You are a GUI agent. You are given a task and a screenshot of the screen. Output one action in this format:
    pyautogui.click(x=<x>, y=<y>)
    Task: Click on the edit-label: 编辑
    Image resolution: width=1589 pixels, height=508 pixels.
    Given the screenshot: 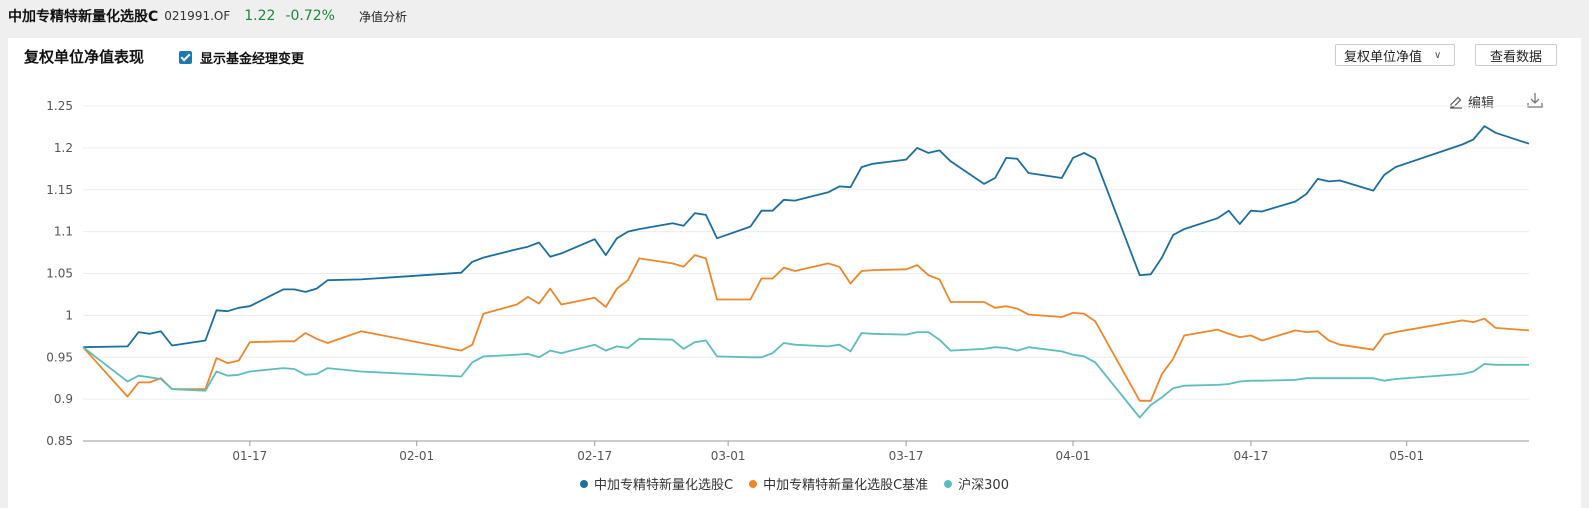 What is the action you would take?
    pyautogui.click(x=1481, y=103)
    